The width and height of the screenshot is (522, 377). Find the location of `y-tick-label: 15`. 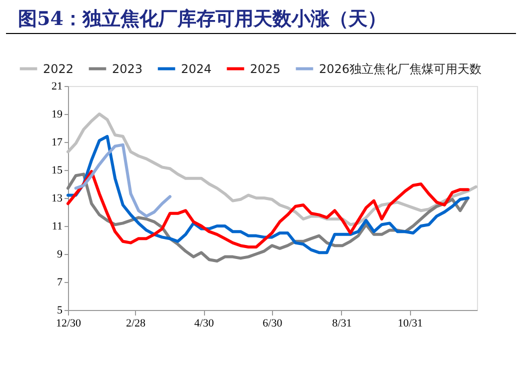

y-tick-label: 15 is located at coordinates (57, 170).